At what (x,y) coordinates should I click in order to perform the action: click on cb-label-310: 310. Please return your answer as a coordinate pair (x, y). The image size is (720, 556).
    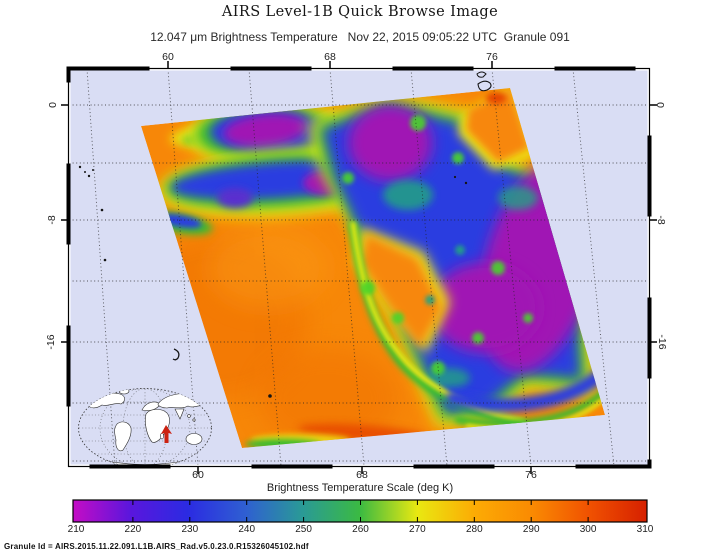
    Looking at the image, I should click on (645, 529).